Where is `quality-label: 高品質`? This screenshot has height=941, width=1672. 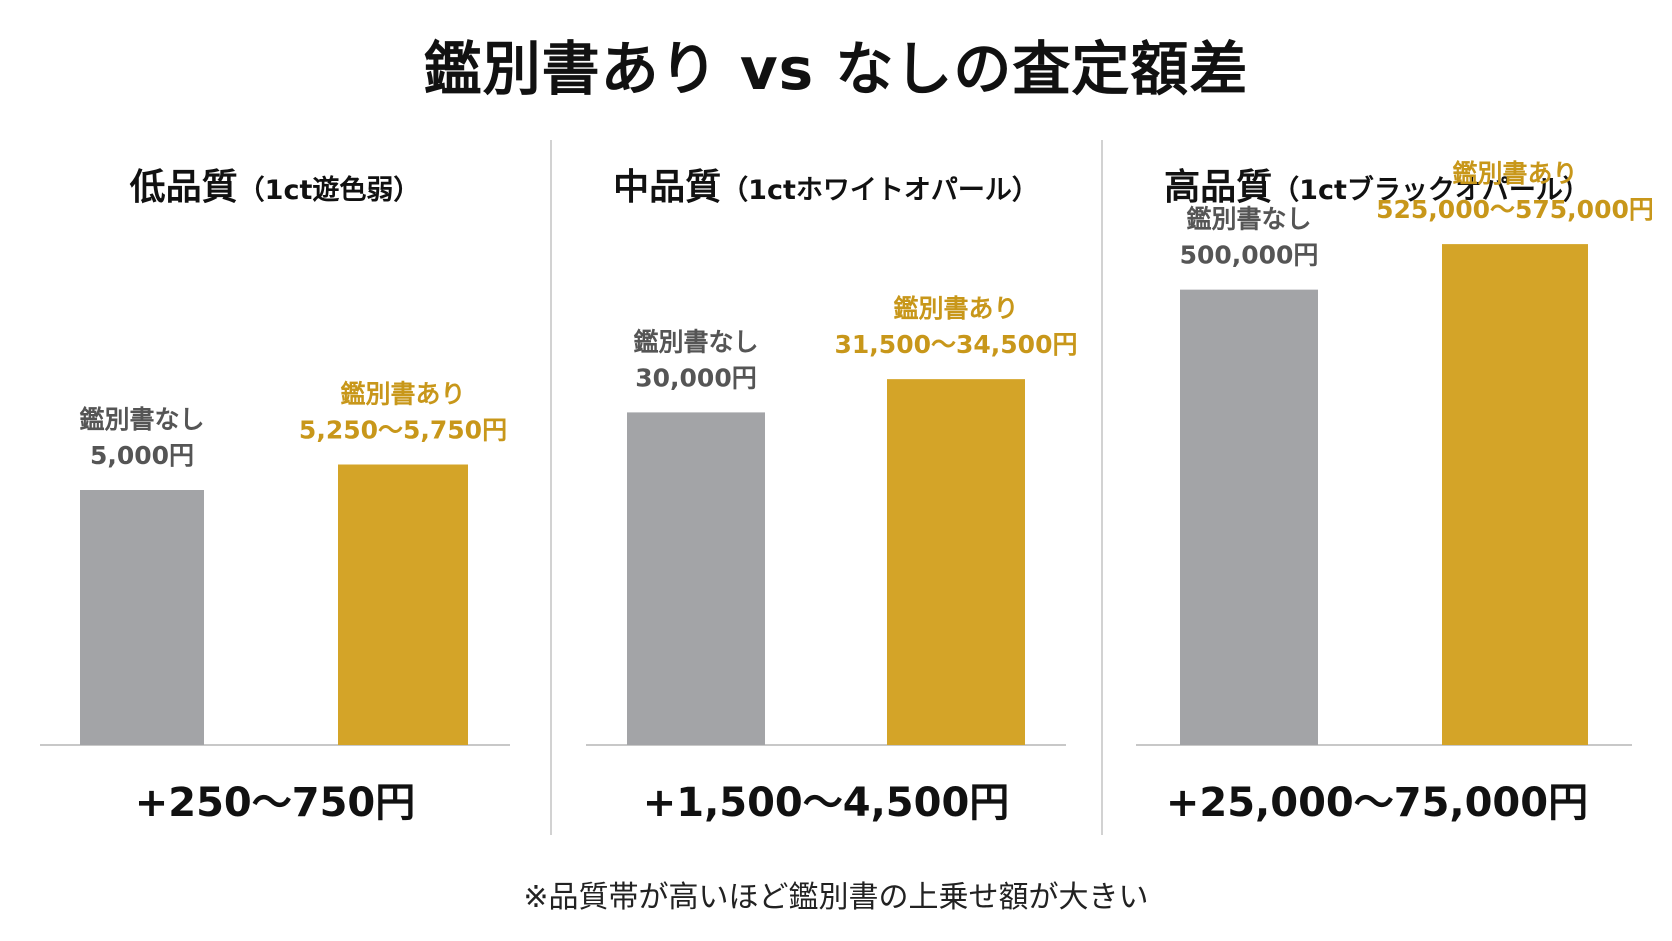 quality-label: 高品質 is located at coordinates (1218, 187).